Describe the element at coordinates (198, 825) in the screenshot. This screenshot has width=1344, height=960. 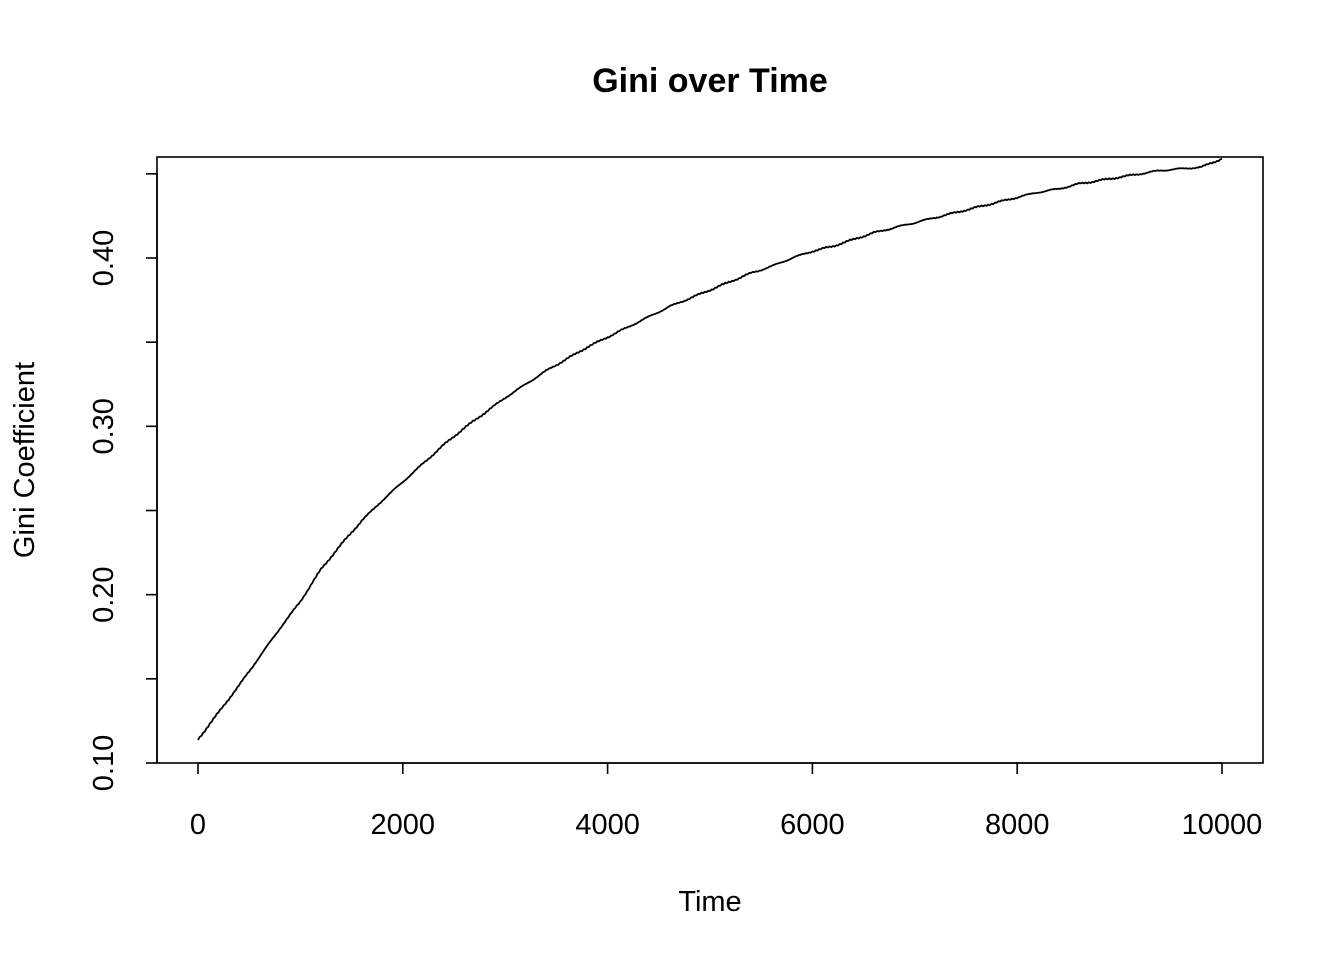
I see `x-tick-label: 0` at that location.